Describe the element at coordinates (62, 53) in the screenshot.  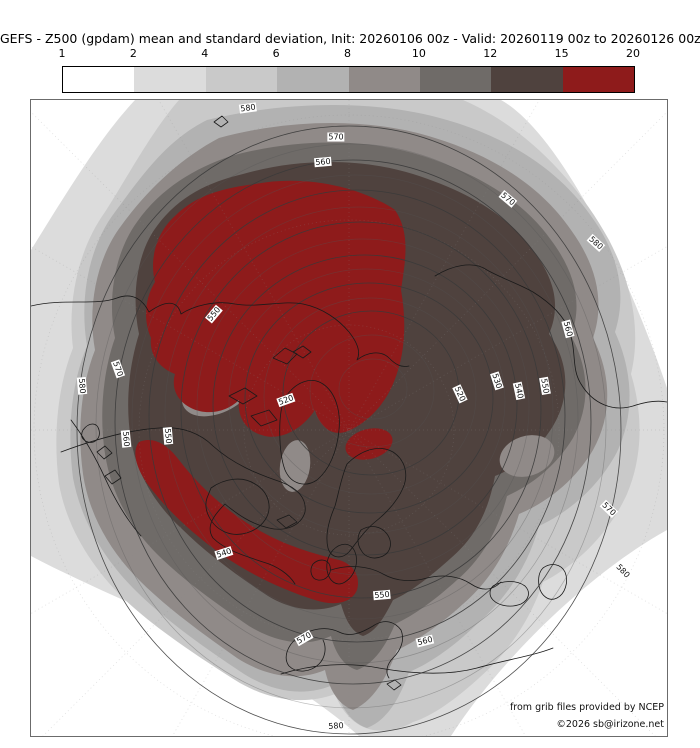
I see `colorbar-tick-label: 1` at that location.